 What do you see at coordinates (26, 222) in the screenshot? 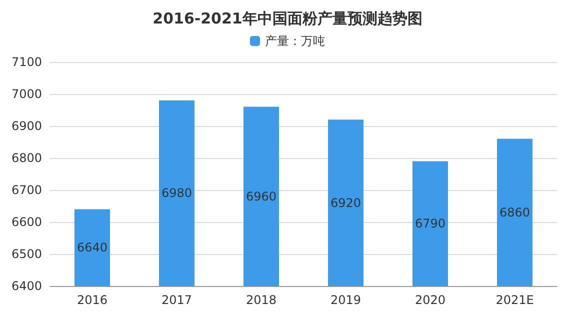
I see `y-tick-label: 6600` at bounding box center [26, 222].